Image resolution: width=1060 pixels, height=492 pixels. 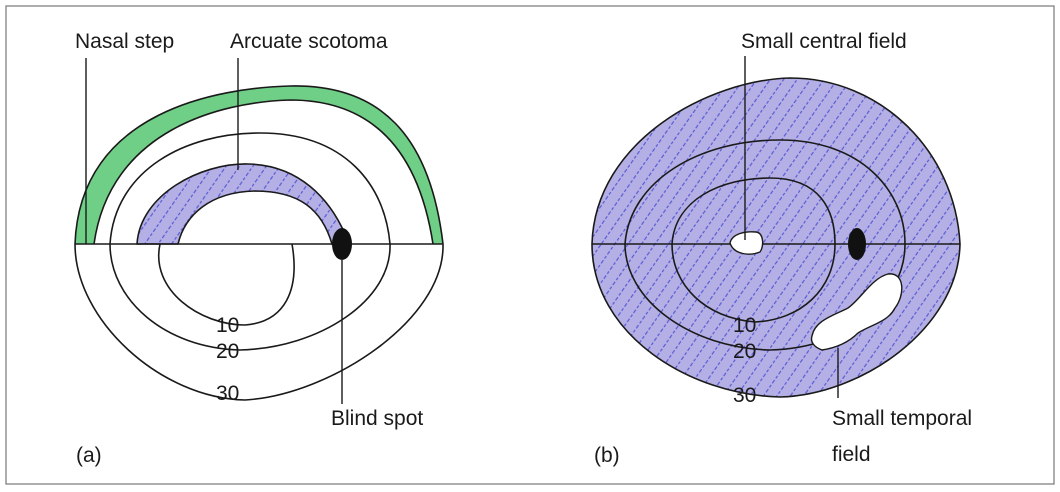 What do you see at coordinates (227, 351) in the screenshot?
I see `isopter-20-label-a: 20` at bounding box center [227, 351].